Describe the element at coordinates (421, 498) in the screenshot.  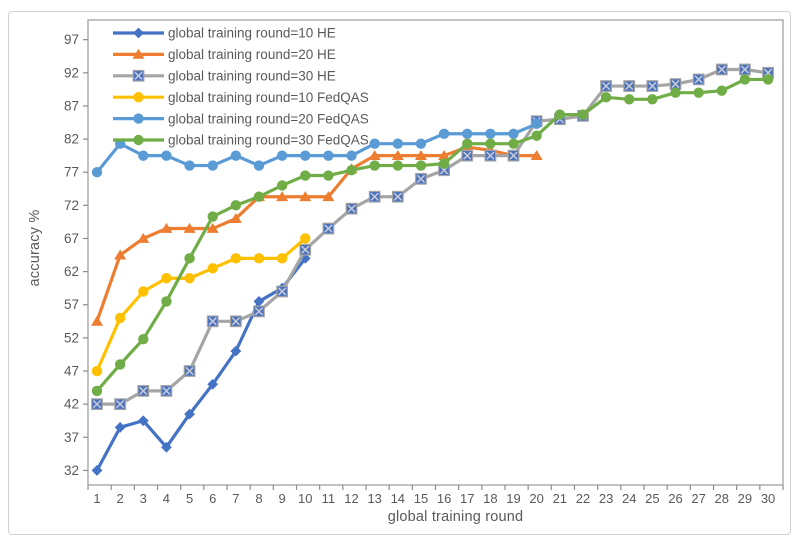
I see `x-tick-label: 15` at that location.